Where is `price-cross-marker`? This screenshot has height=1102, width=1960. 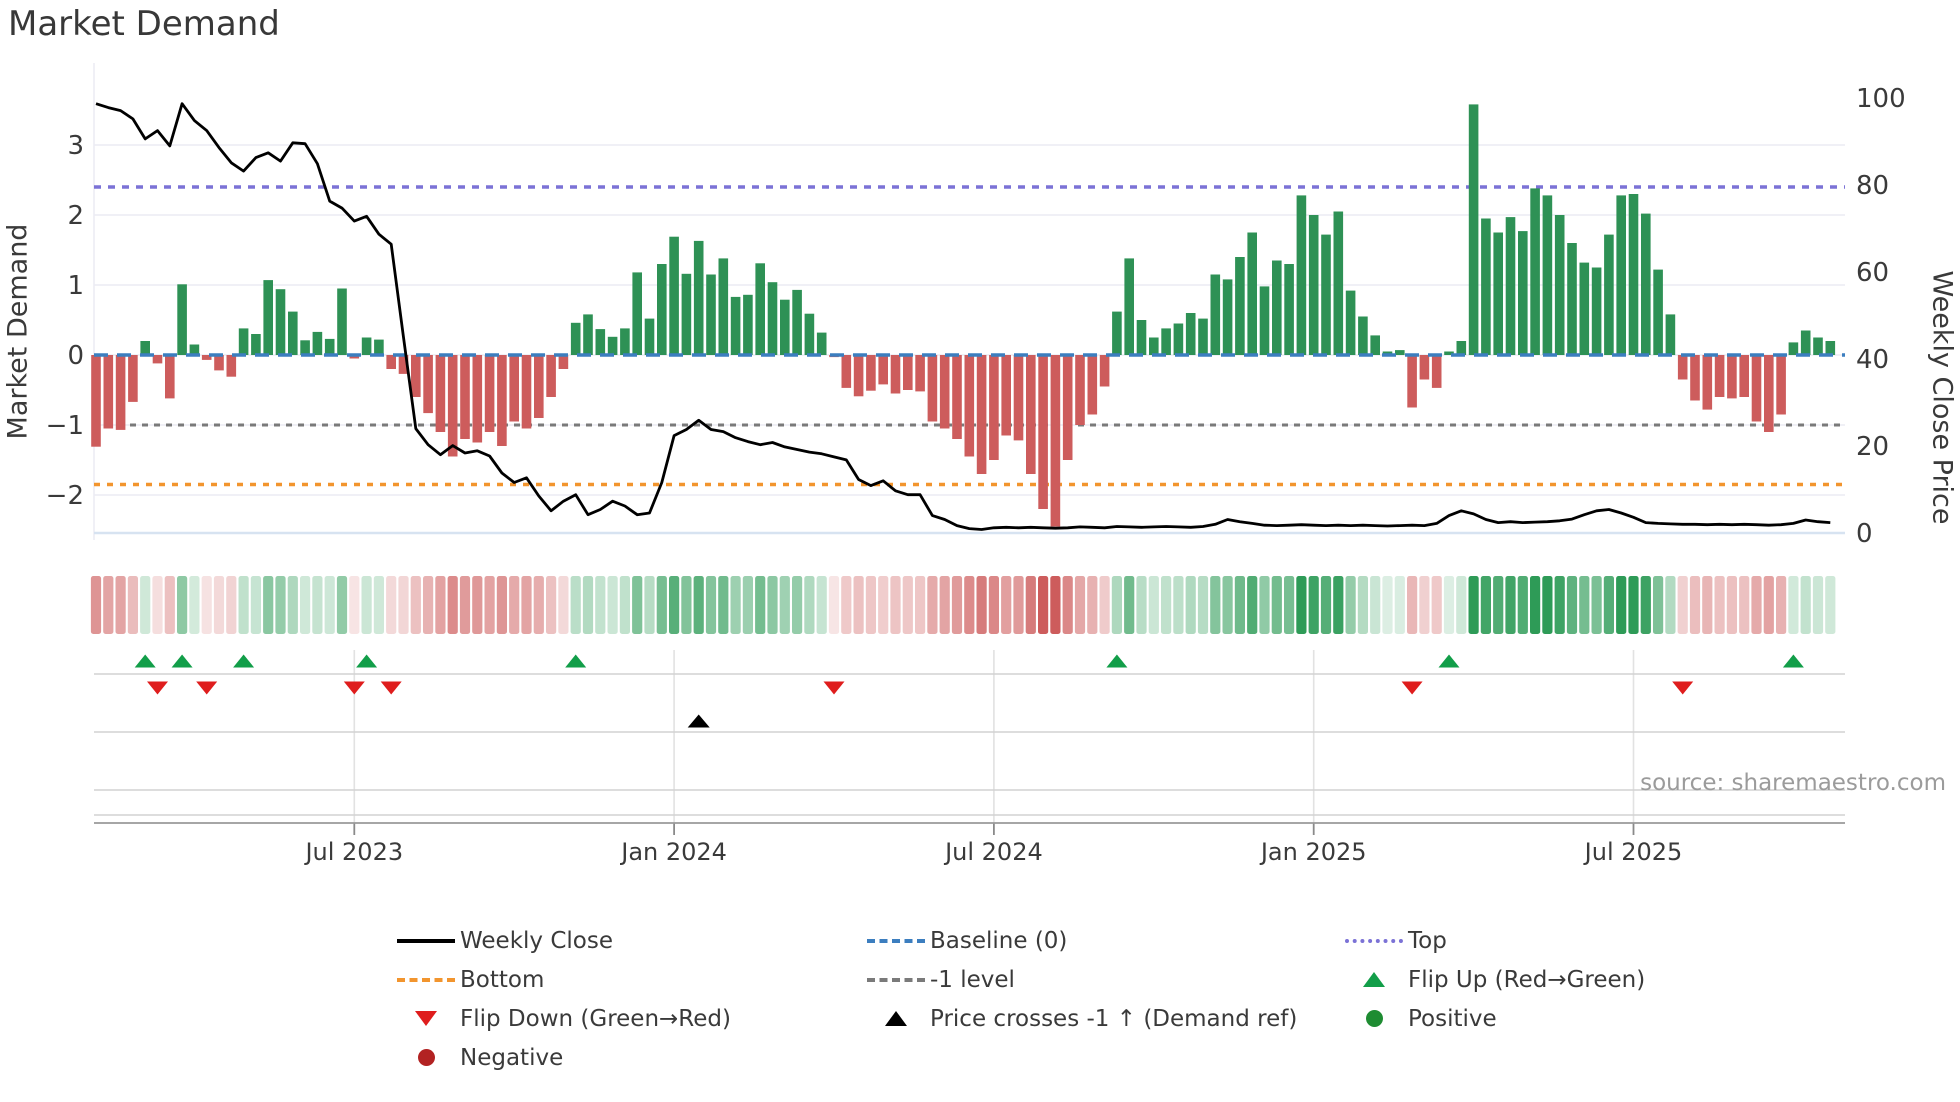 price-cross-marker is located at coordinates (698, 721).